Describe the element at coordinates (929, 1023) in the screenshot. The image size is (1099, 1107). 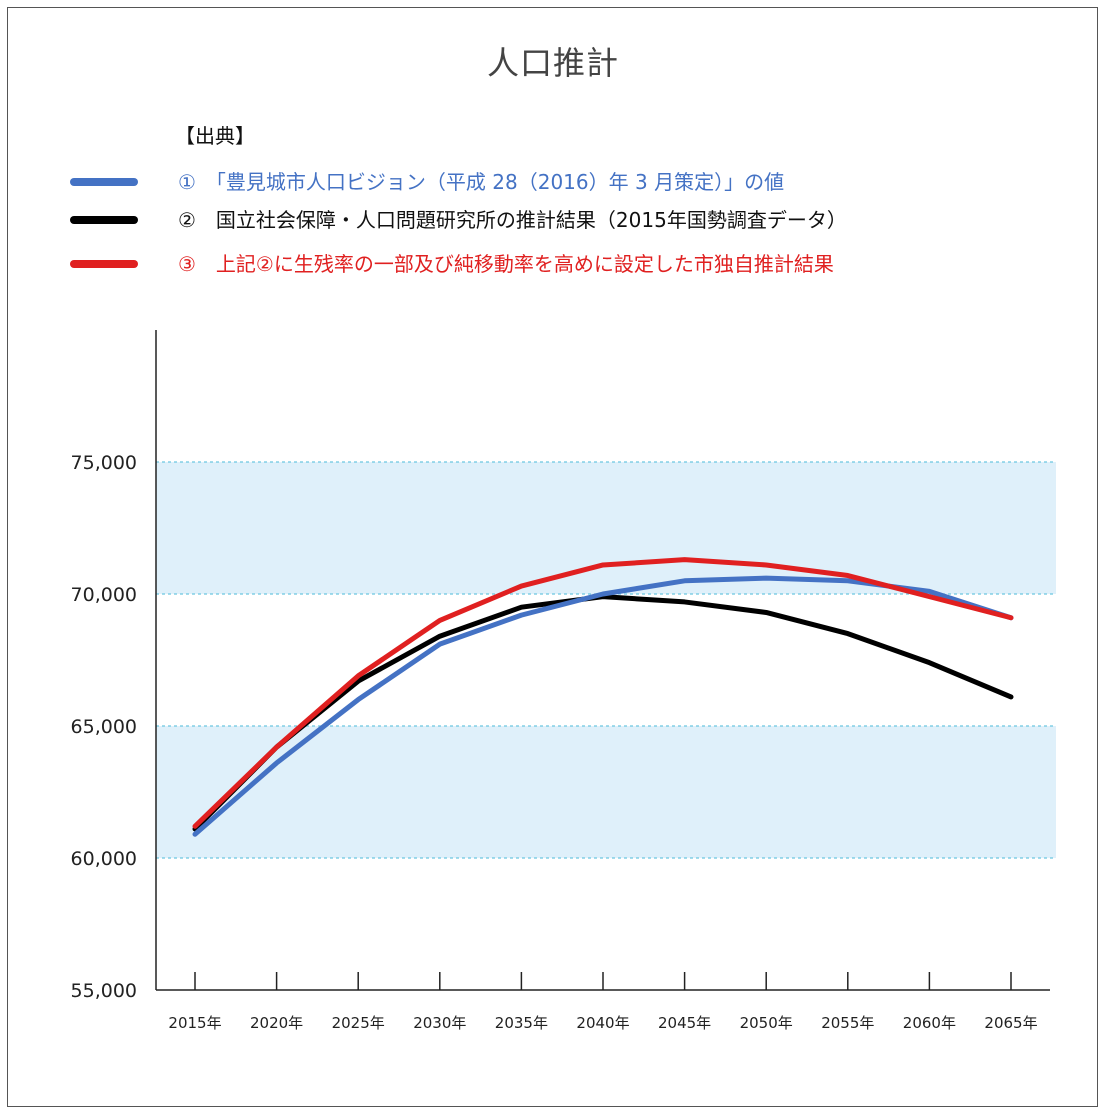
I see `x-tick-label: 2060年` at that location.